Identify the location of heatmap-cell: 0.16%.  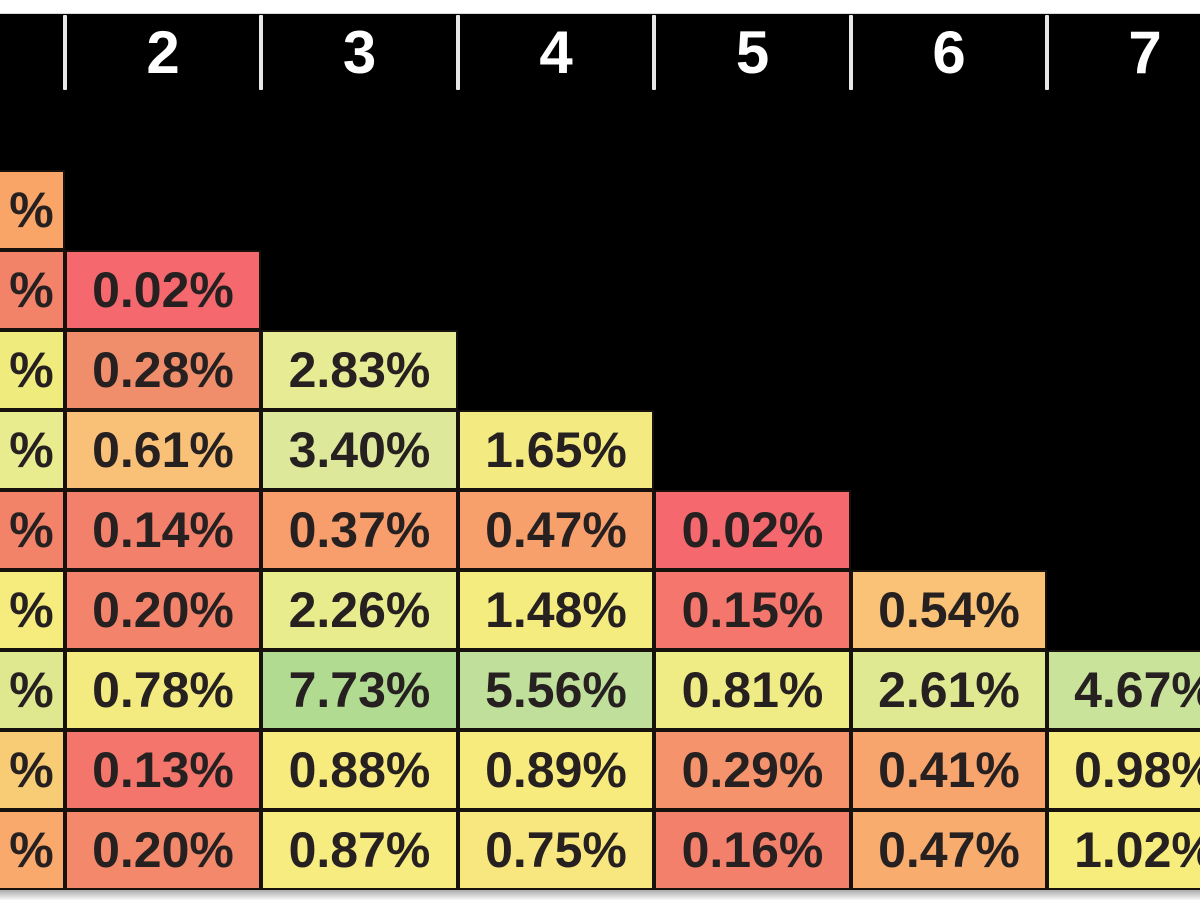
(752, 850).